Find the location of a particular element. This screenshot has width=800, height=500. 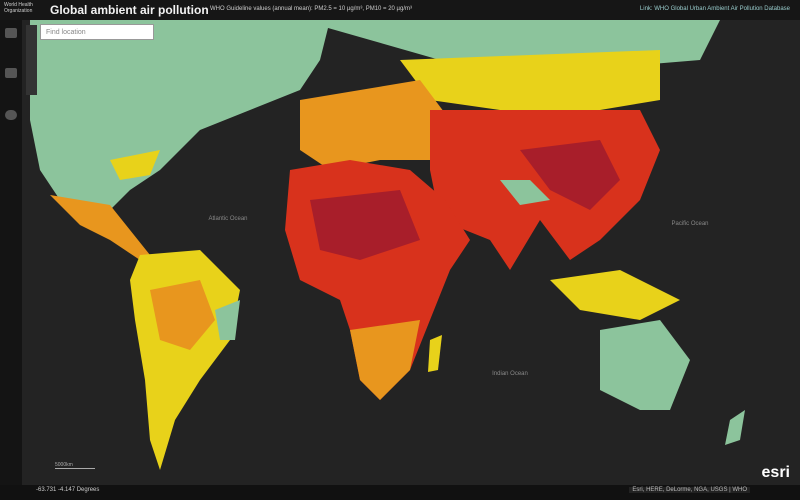

land-south-africa is located at coordinates (385, 360).